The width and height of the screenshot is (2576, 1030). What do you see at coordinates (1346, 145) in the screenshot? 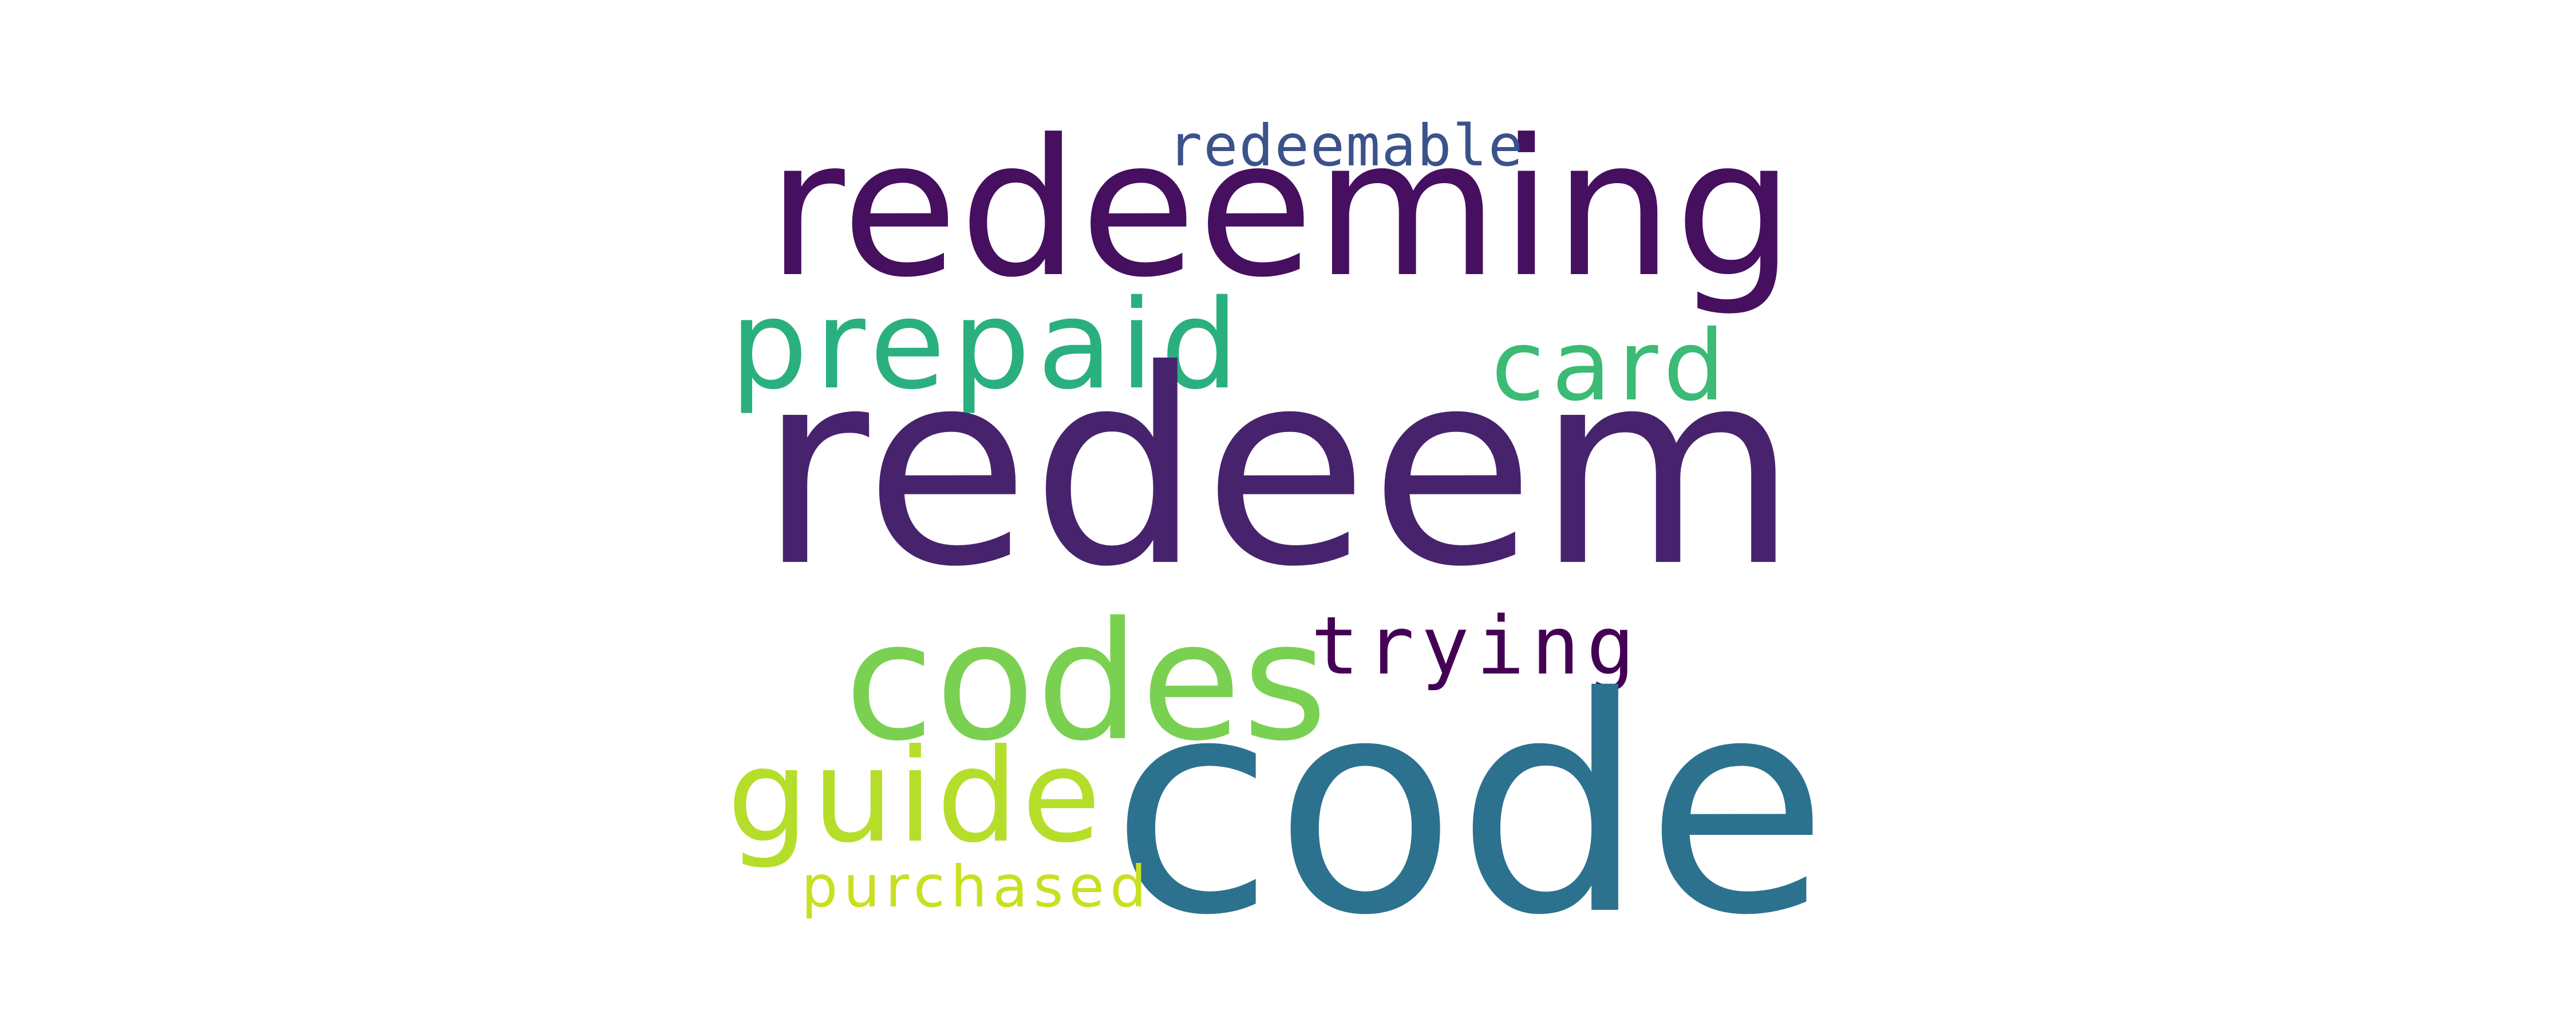
I see `word-redeemable: redeemable` at bounding box center [1346, 145].